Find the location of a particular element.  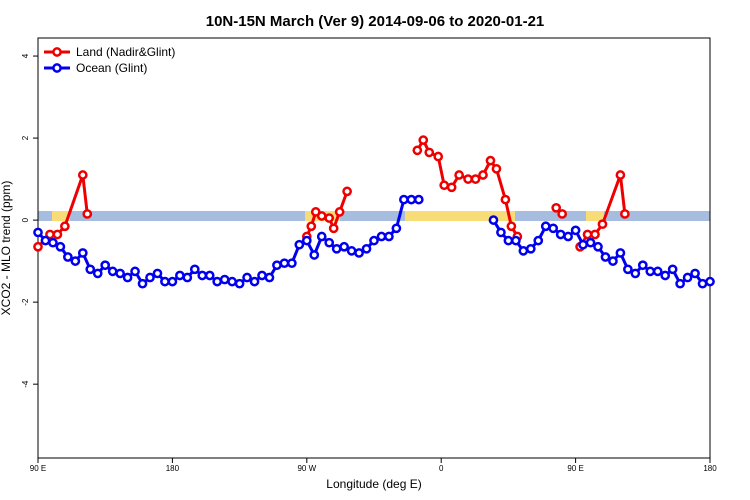

y-tick-label: 4 is located at coordinates (25, 55).